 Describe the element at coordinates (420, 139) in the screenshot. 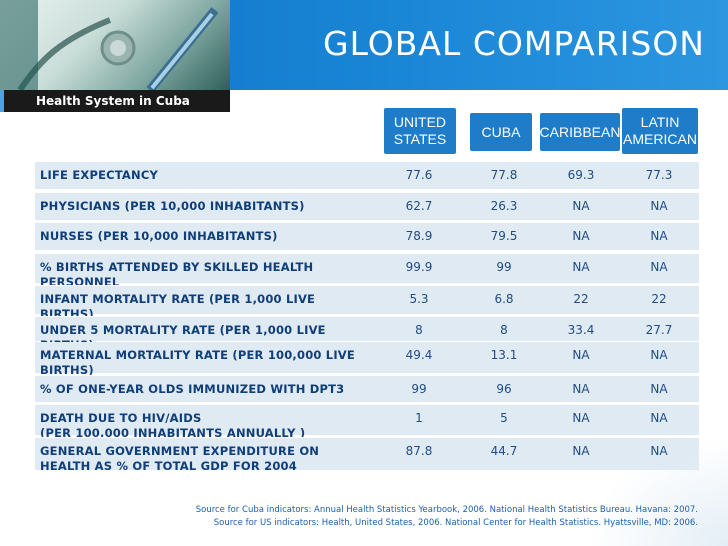

I see `column-header-line: STATES` at that location.